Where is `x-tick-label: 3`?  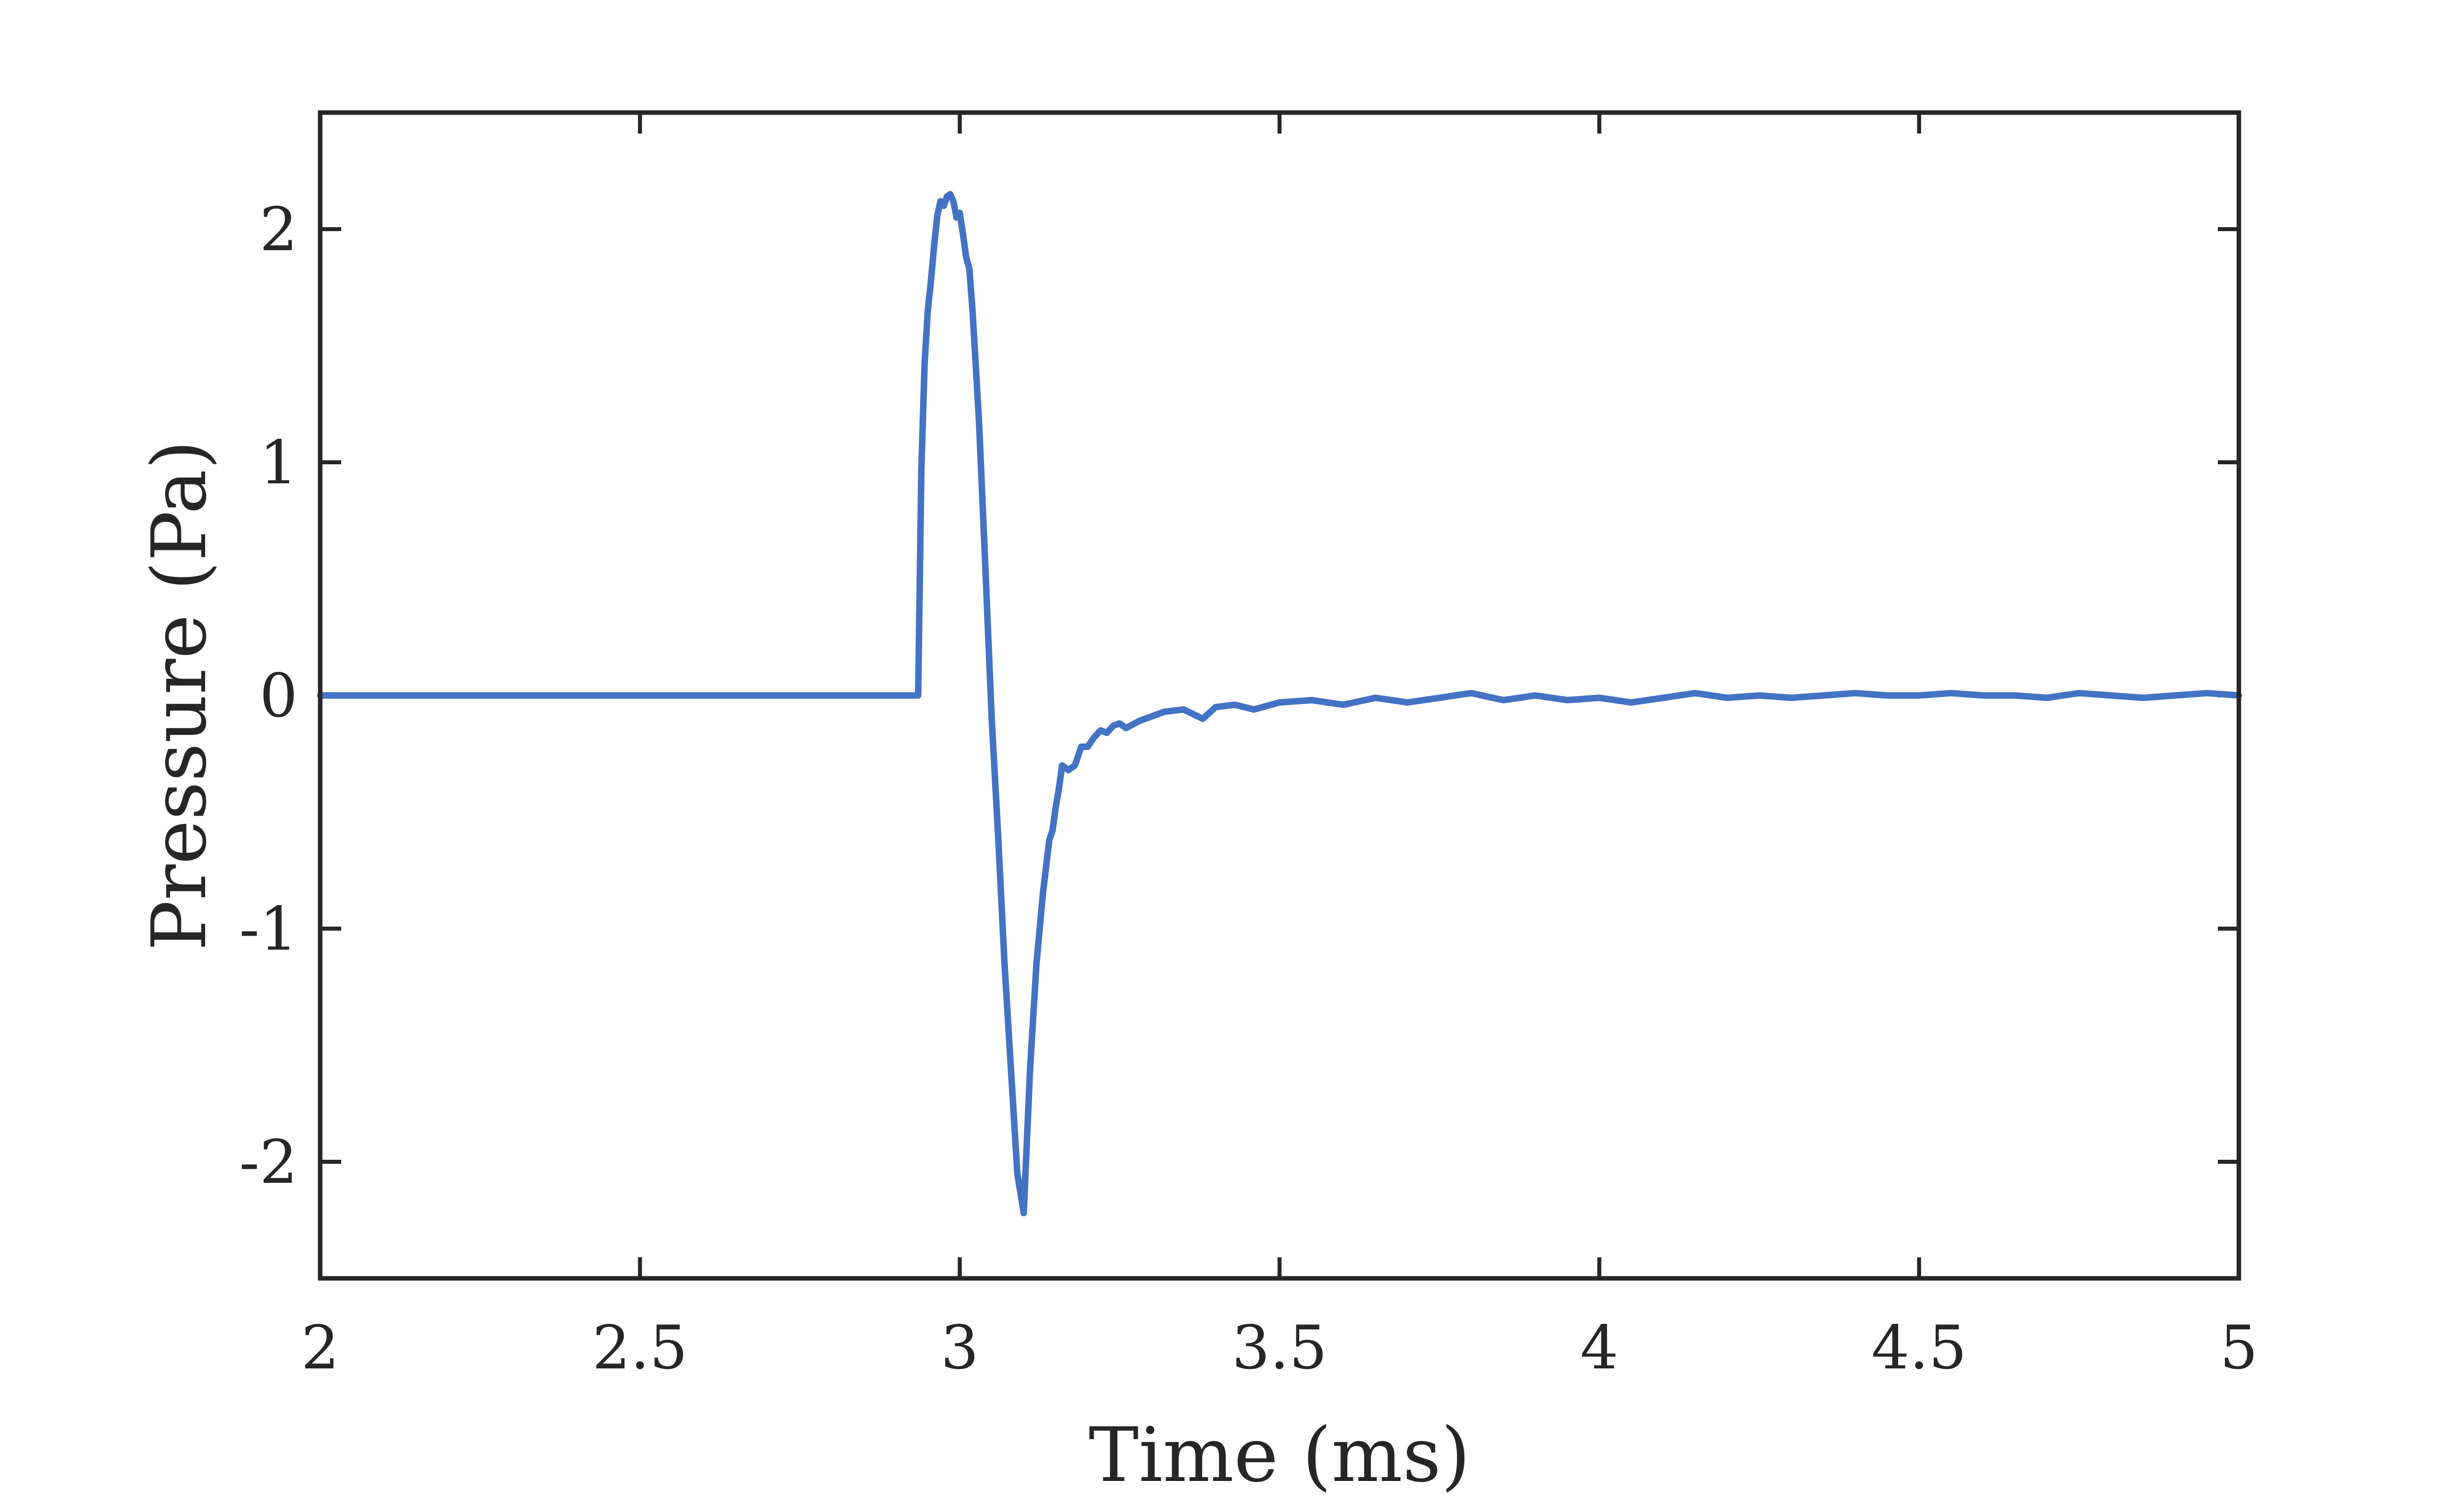
x-tick-label: 3 is located at coordinates (960, 1348).